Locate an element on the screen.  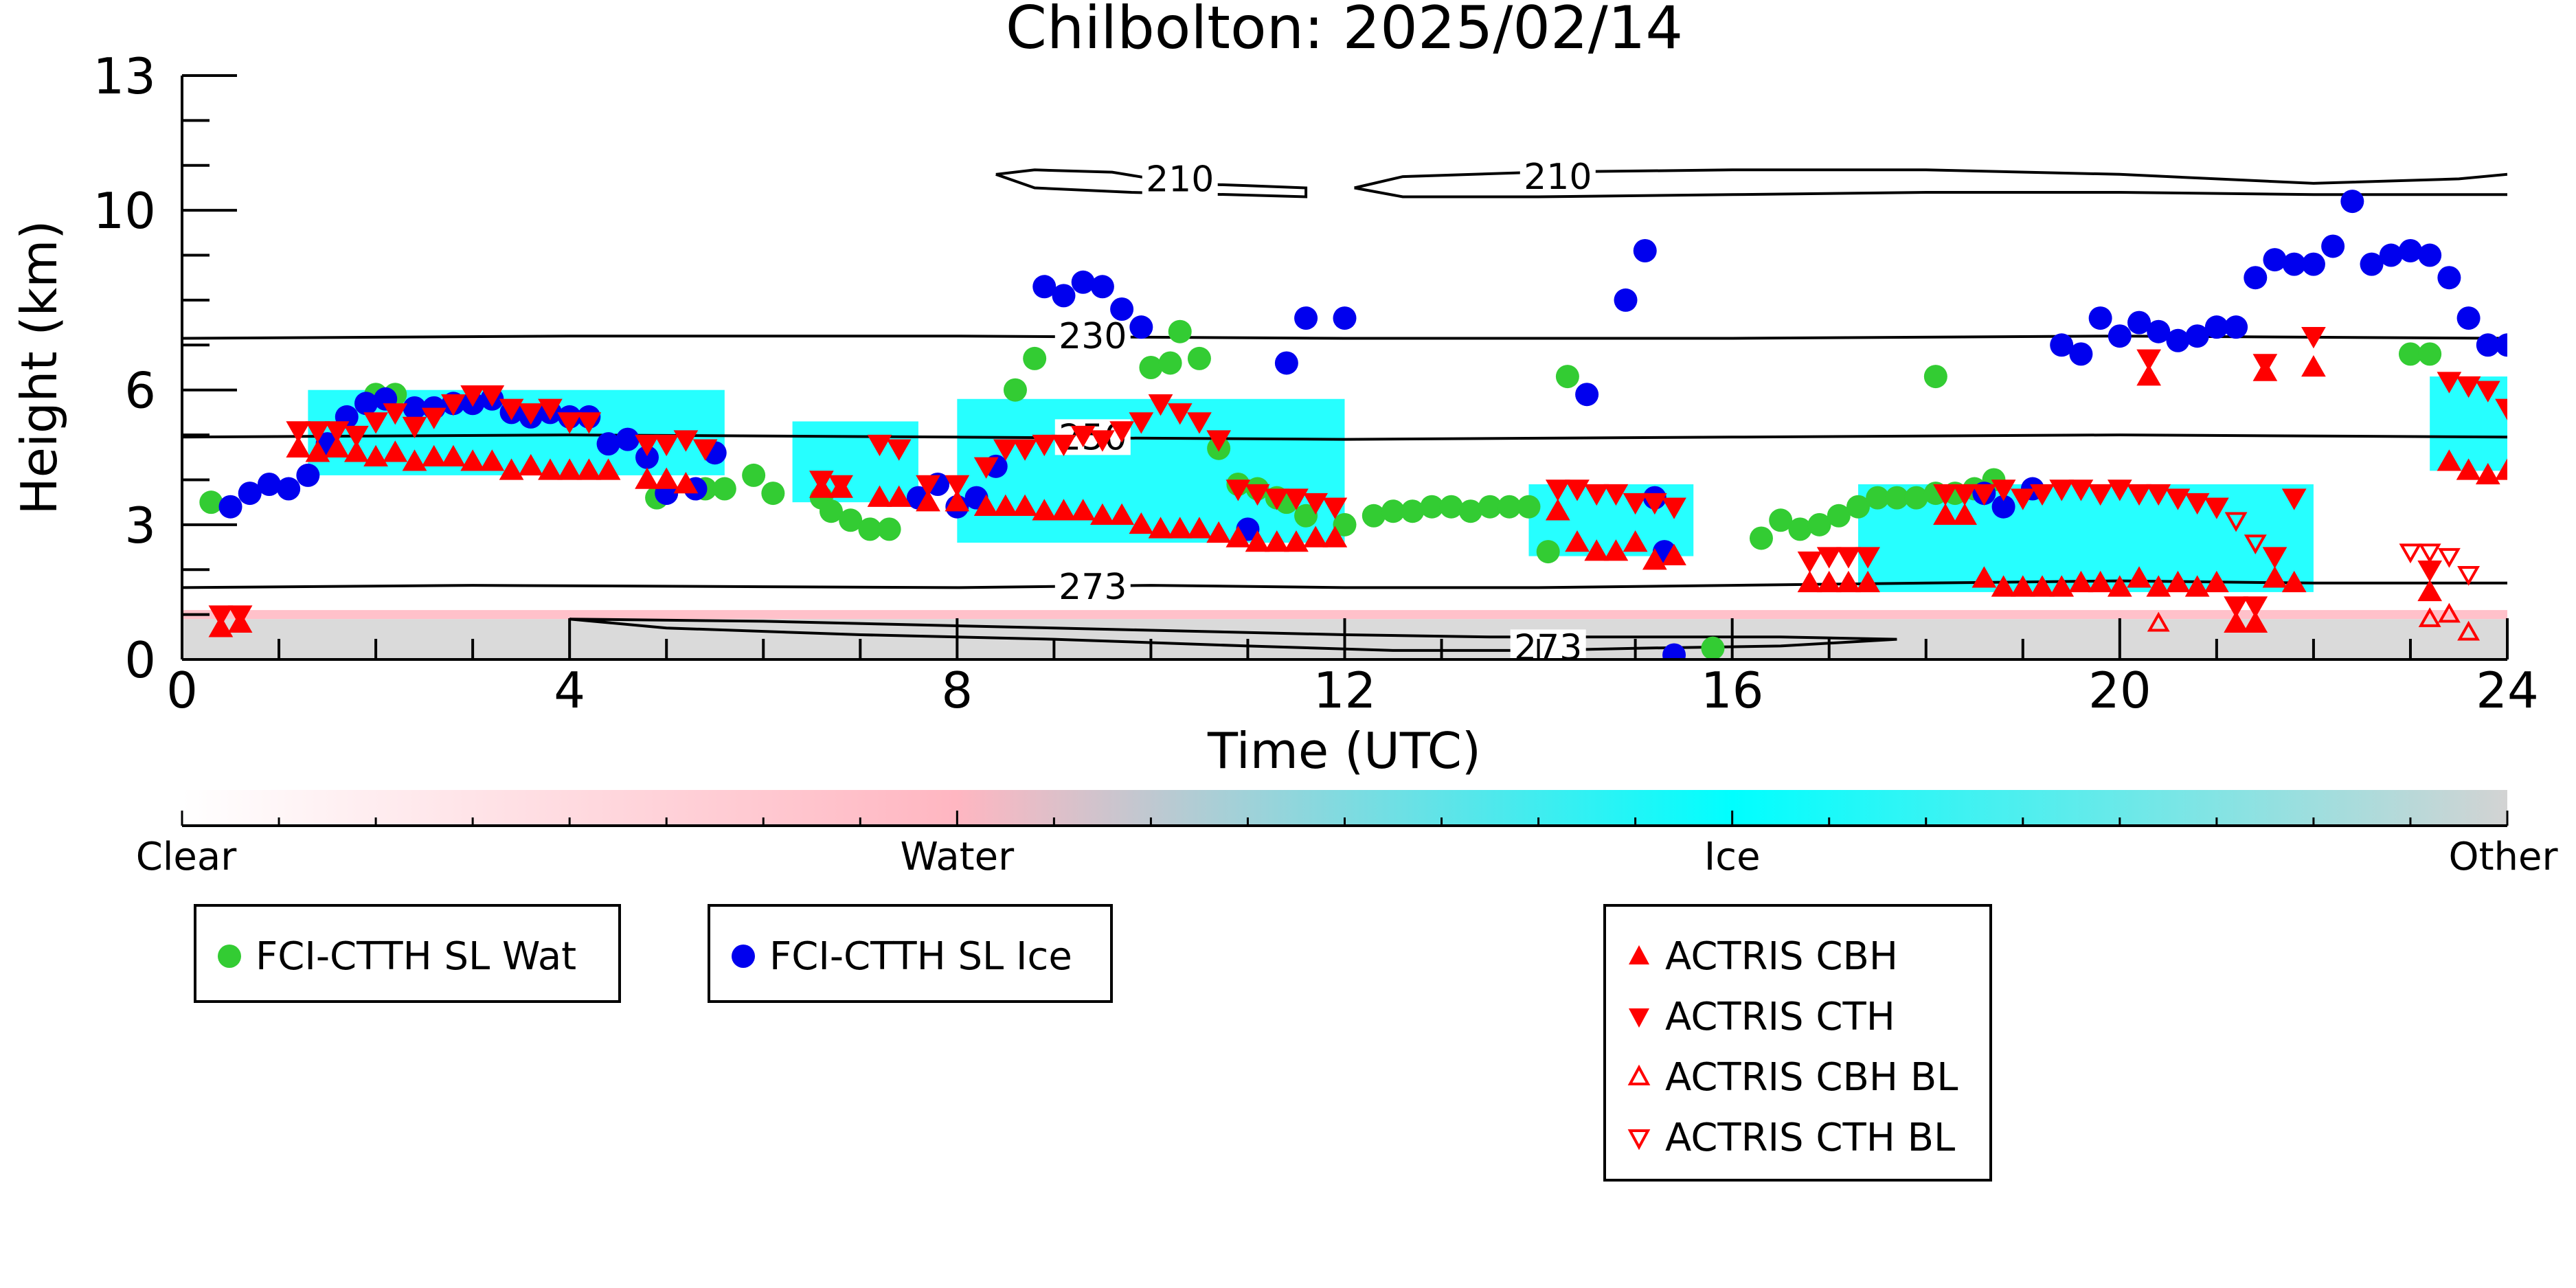
cloud-phase-colorbar: Clear Water Ice Other is located at coordinates (1347, 834).